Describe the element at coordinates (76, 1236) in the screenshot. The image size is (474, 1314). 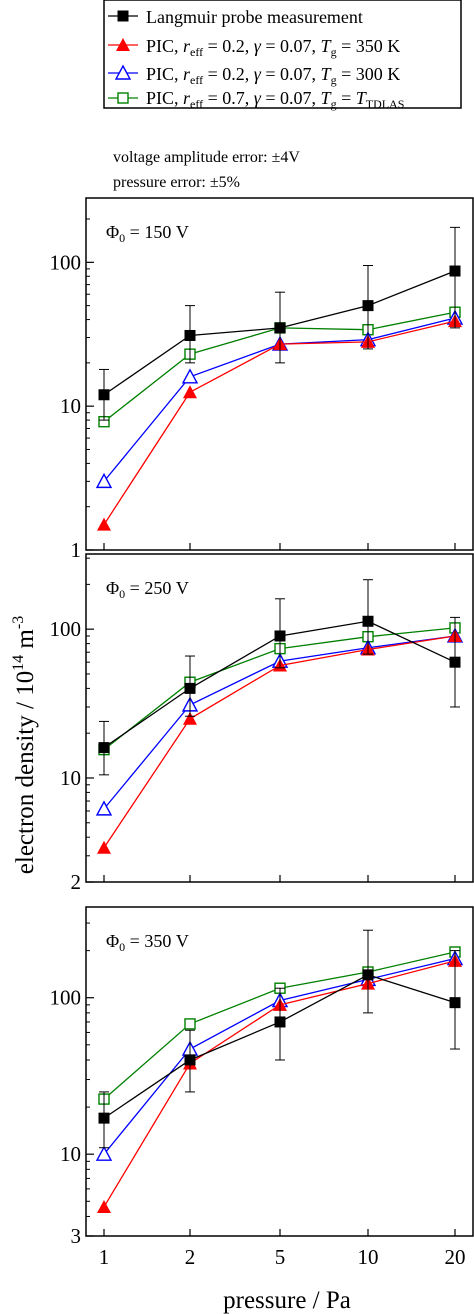
I see `panel-3-y-tick-label: 3` at that location.